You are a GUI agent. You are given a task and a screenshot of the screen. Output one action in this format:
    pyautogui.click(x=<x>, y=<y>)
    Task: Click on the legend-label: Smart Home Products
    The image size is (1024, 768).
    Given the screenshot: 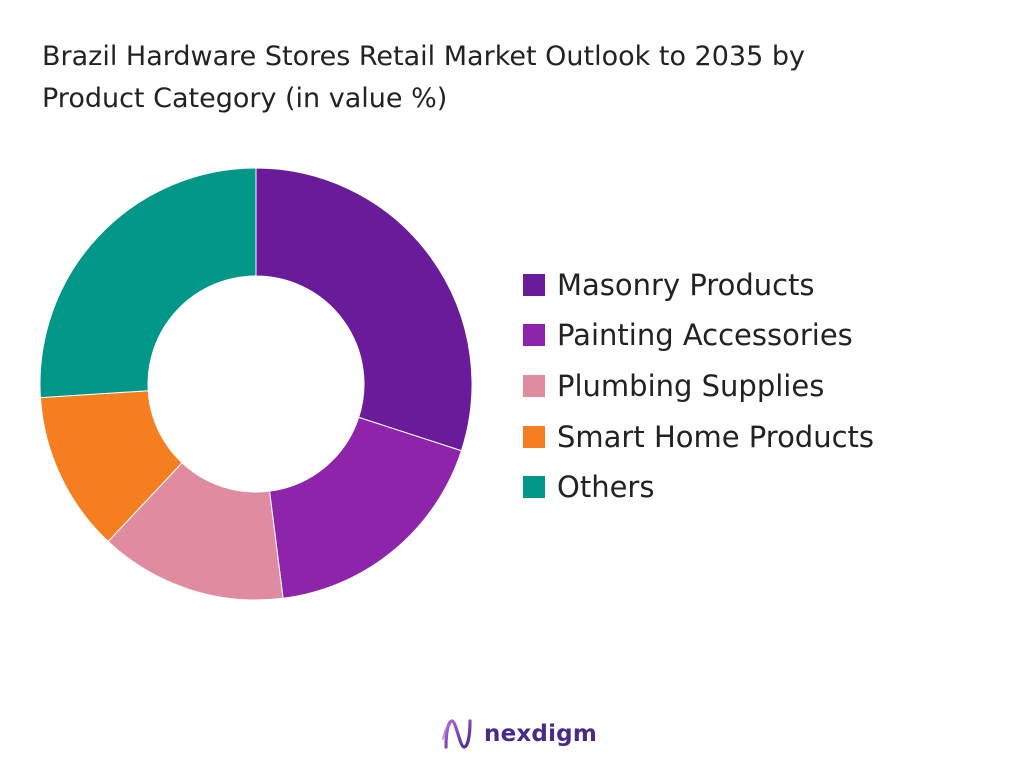 What is the action you would take?
    pyautogui.click(x=716, y=437)
    